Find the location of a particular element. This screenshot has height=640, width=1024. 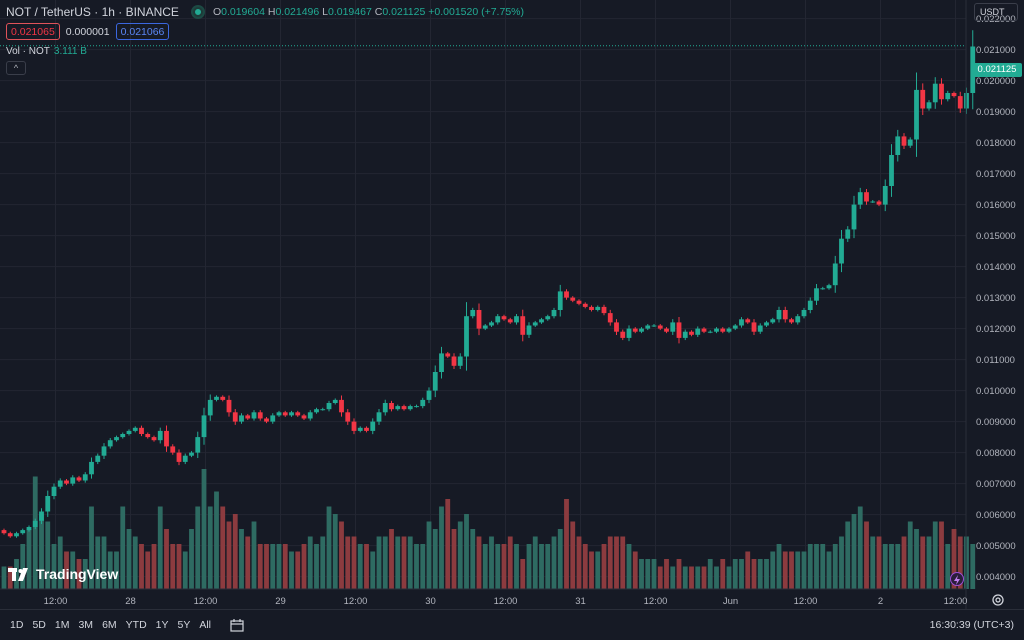

collapse-legend-button: ^ is located at coordinates (16, 68).